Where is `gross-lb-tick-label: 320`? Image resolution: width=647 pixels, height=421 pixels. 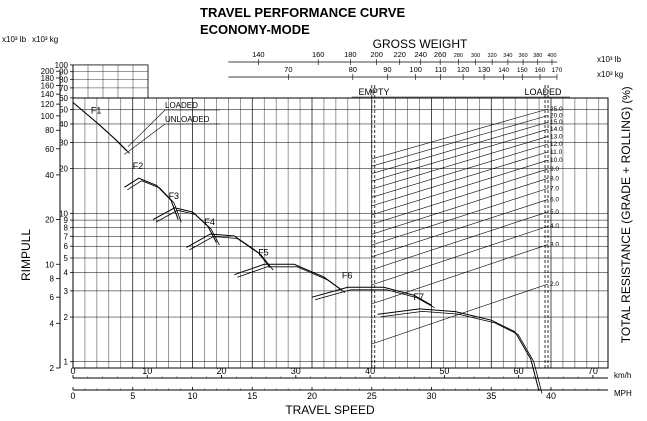 gross-lb-tick-label: 320 is located at coordinates (492, 56).